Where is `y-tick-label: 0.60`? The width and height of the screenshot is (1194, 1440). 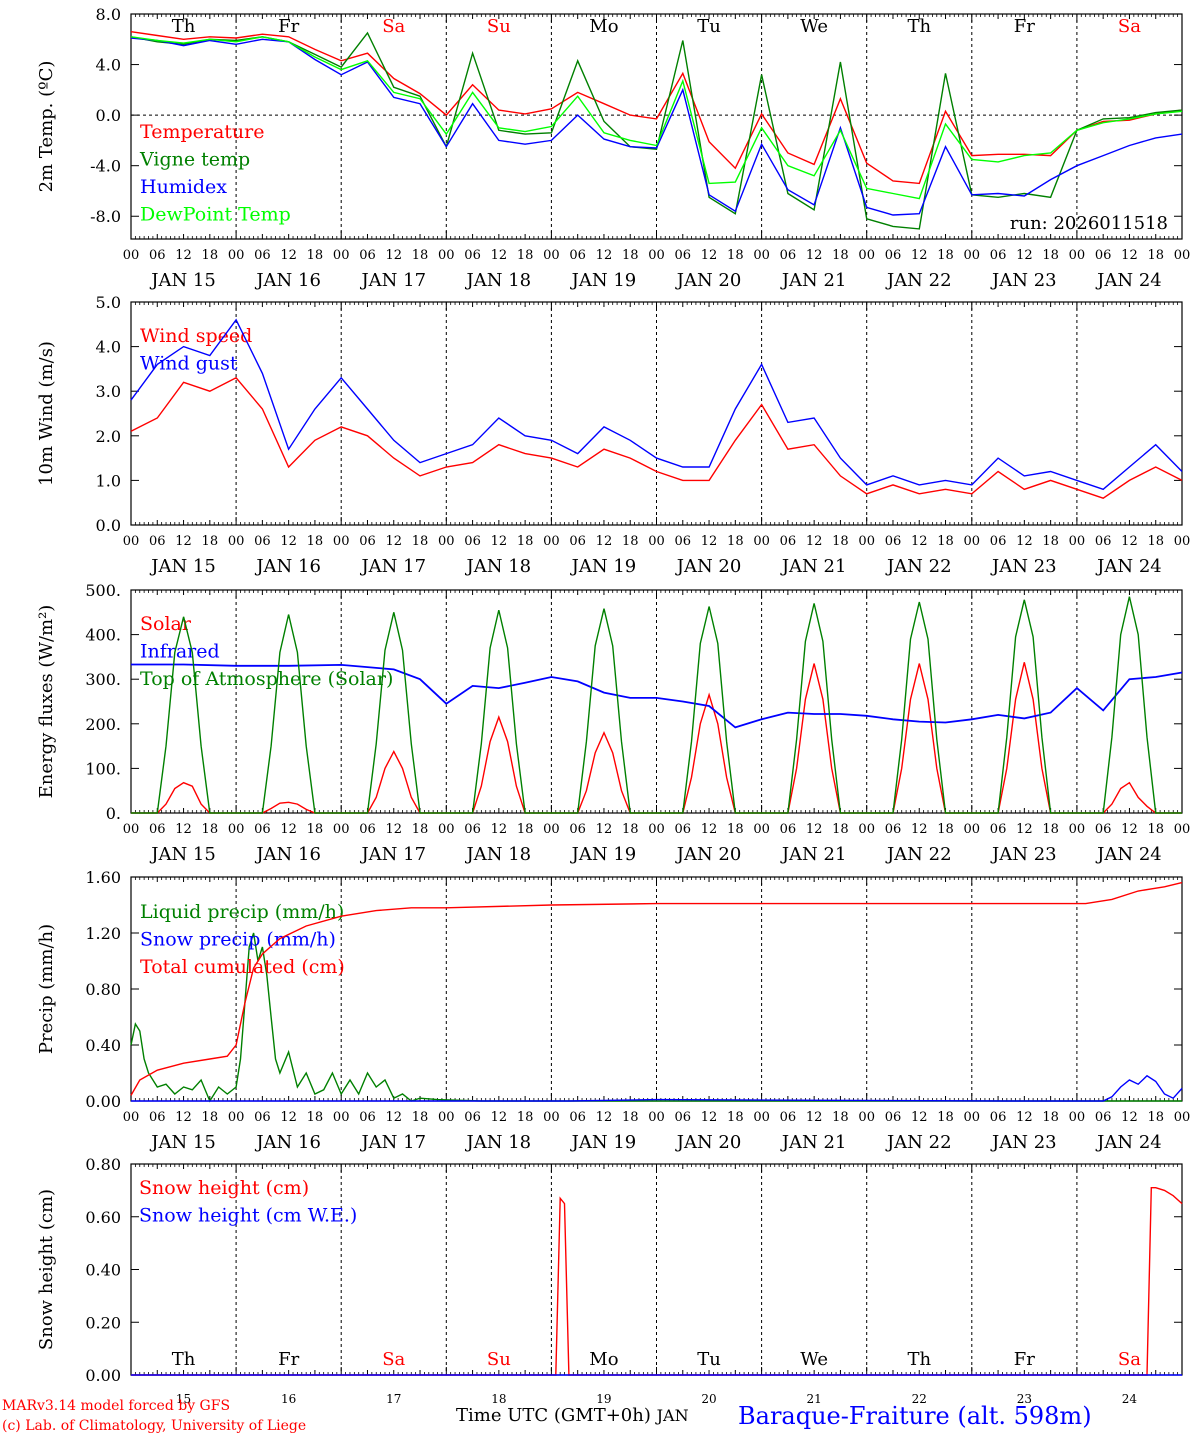
y-tick-label: 0.60 is located at coordinates (103, 1217).